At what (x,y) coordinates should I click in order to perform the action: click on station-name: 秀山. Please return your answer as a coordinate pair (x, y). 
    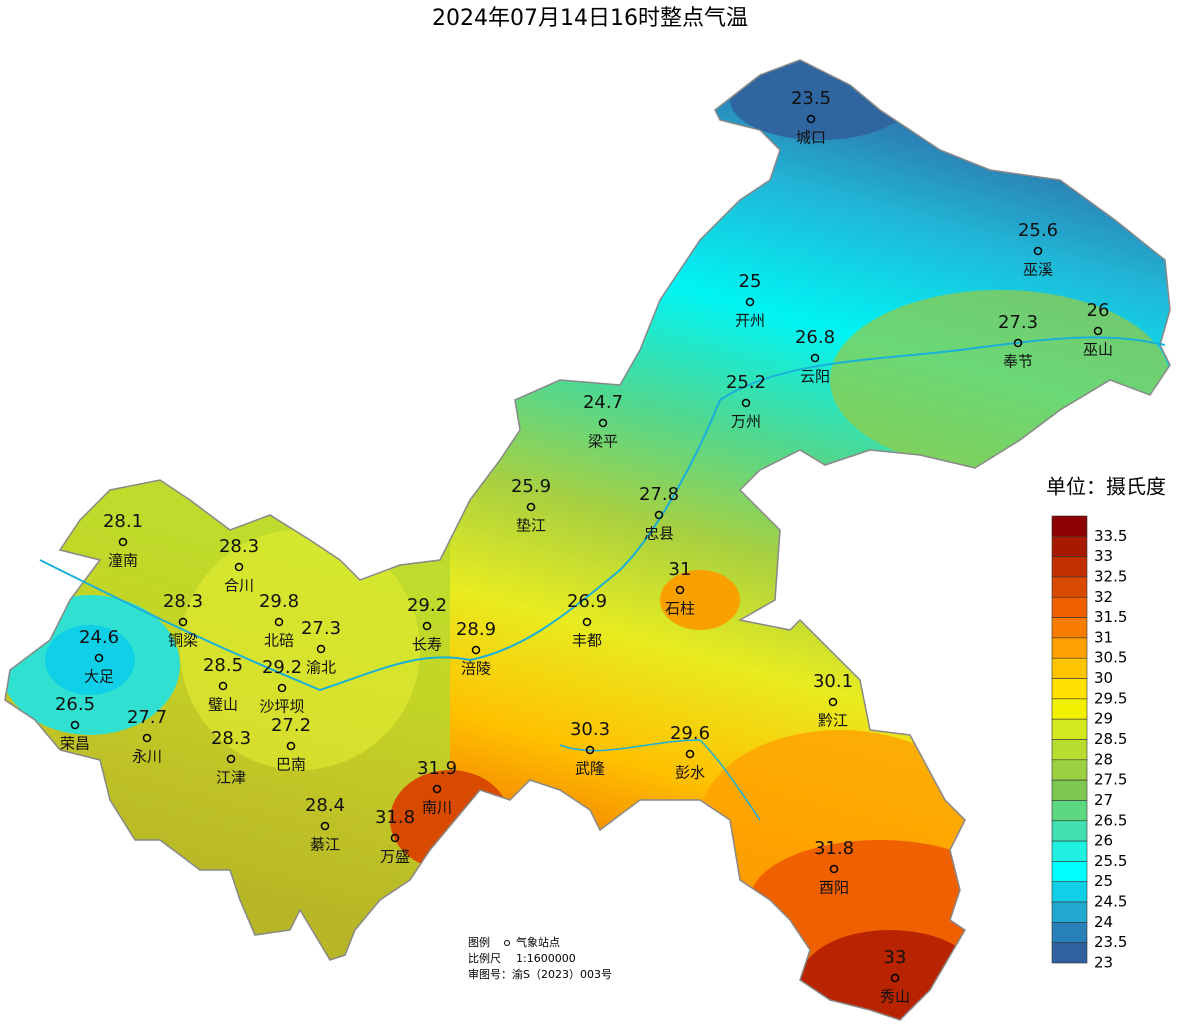
    Looking at the image, I should click on (895, 997).